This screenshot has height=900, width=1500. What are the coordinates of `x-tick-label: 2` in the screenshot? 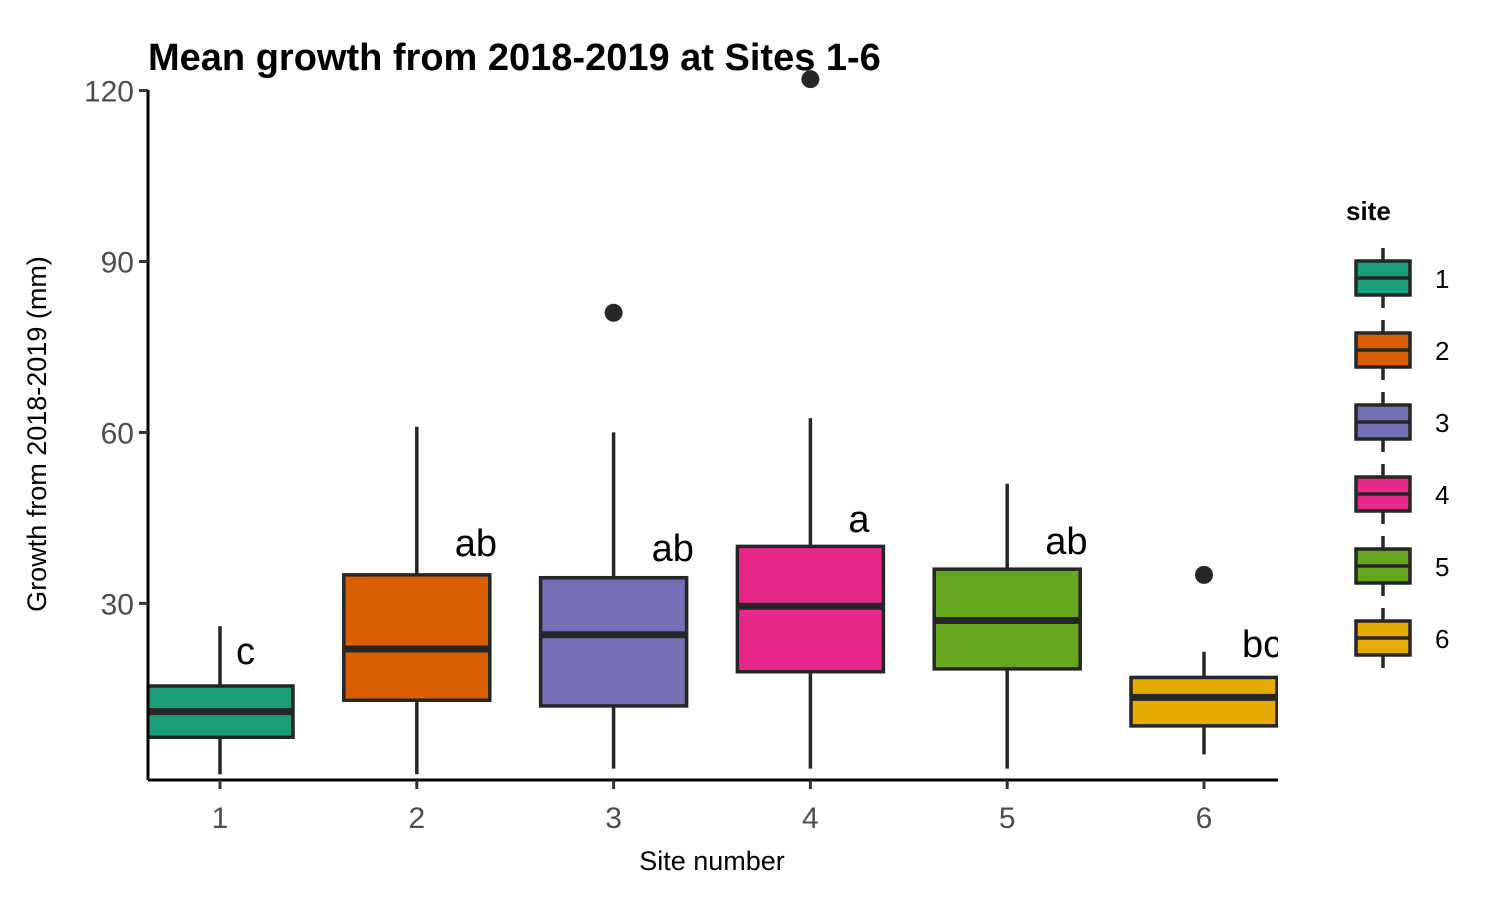 It's located at (416, 818).